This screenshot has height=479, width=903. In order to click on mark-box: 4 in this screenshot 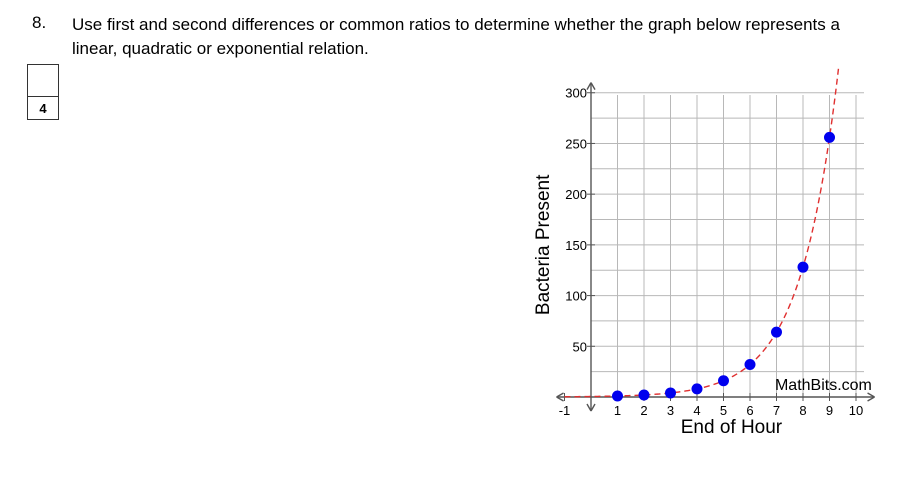, I will do `click(43, 92)`.